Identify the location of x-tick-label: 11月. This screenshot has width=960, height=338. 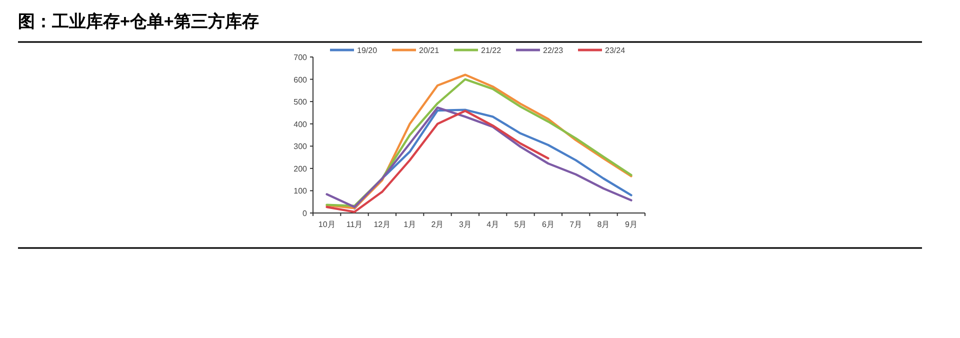
(354, 224).